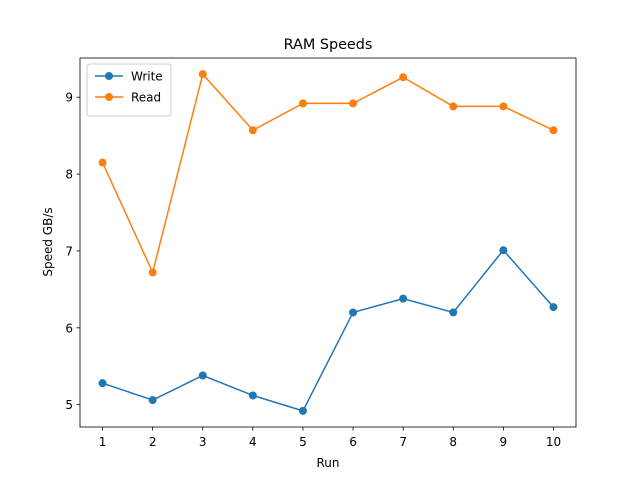 The image size is (640, 480). Describe the element at coordinates (353, 442) in the screenshot. I see `x-tick-label: 6` at that location.